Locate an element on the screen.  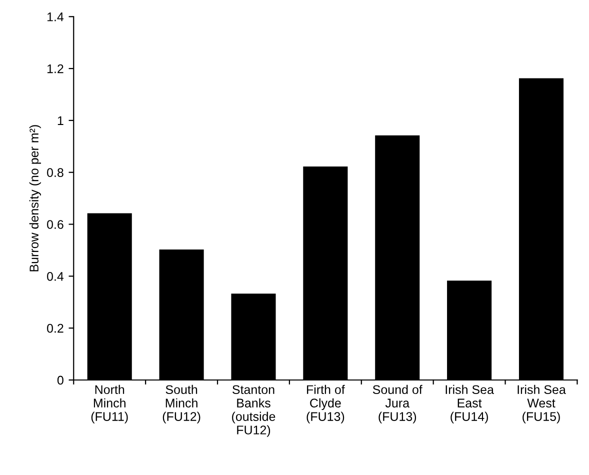
x-tick-label: South Minch (FU12) is located at coordinates (181, 404).